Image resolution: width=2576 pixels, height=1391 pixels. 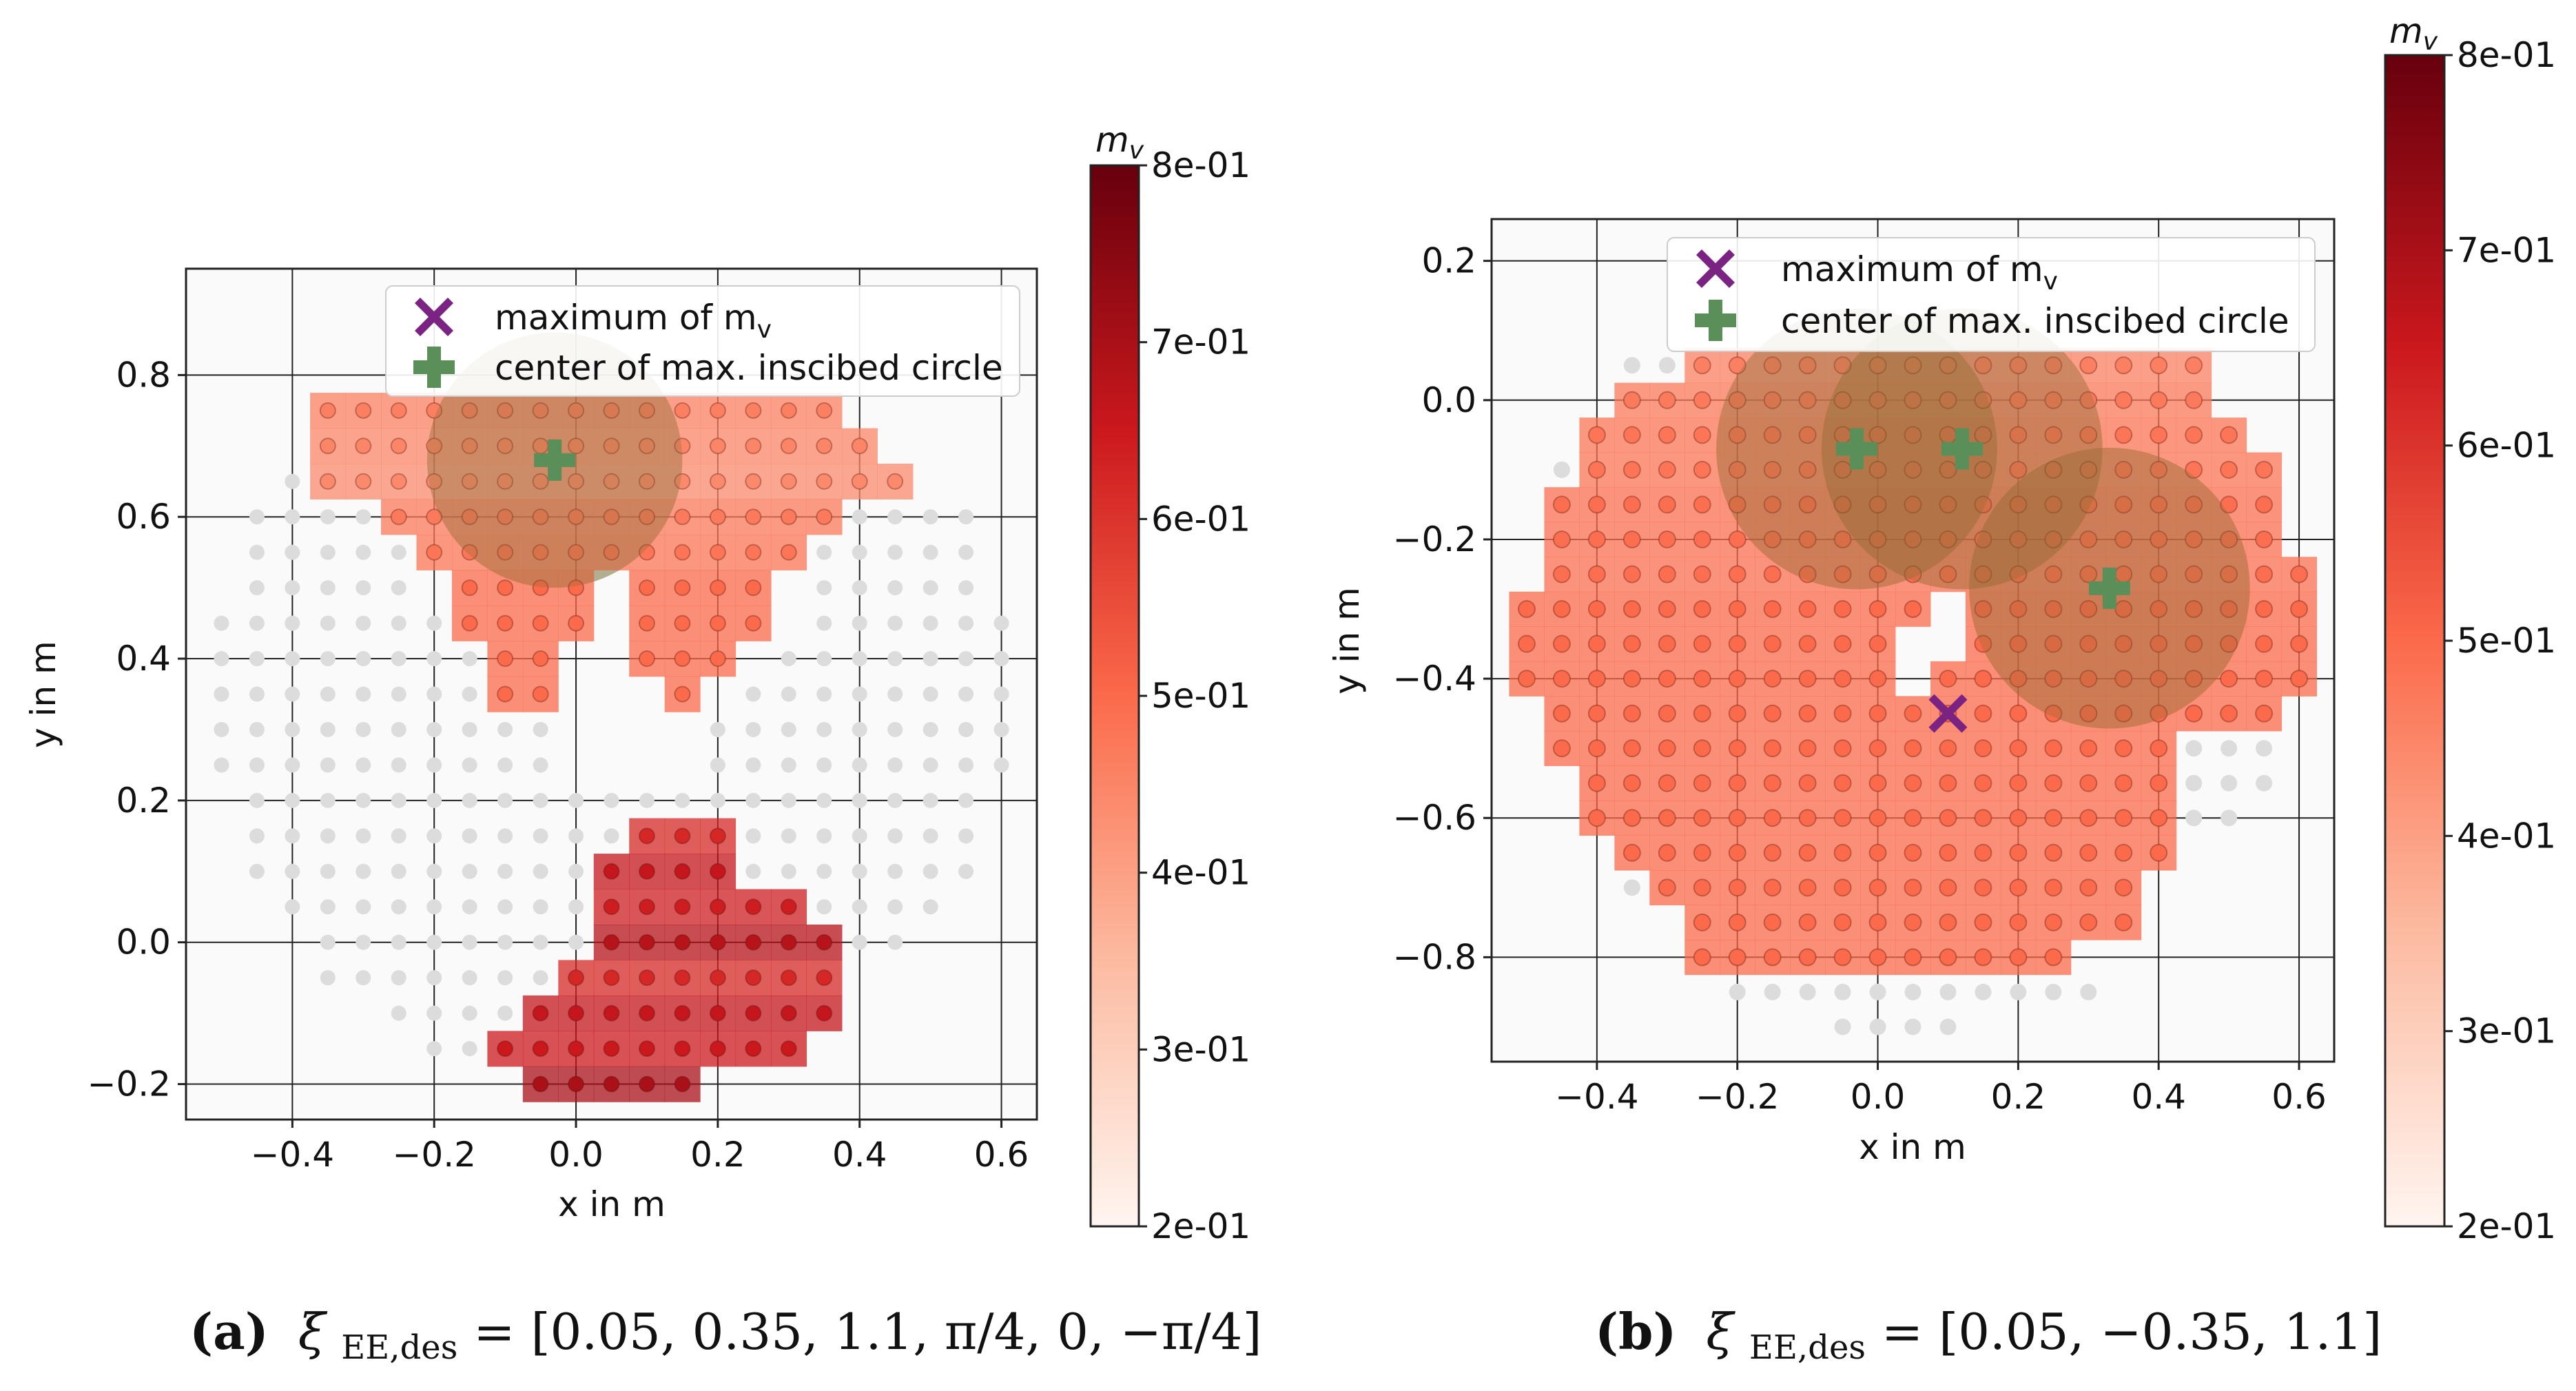 I want to click on circle-center-marker, so click(x=1962, y=449).